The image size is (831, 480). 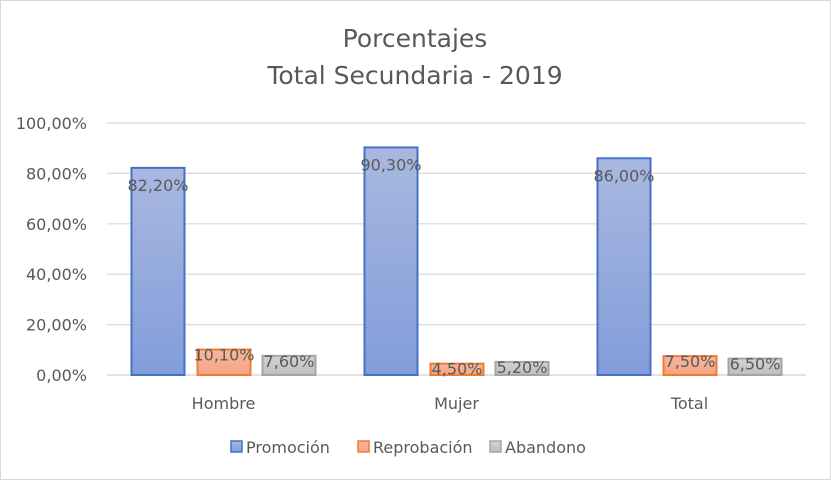 I want to click on bar-reprobación-total, so click(x=690, y=366).